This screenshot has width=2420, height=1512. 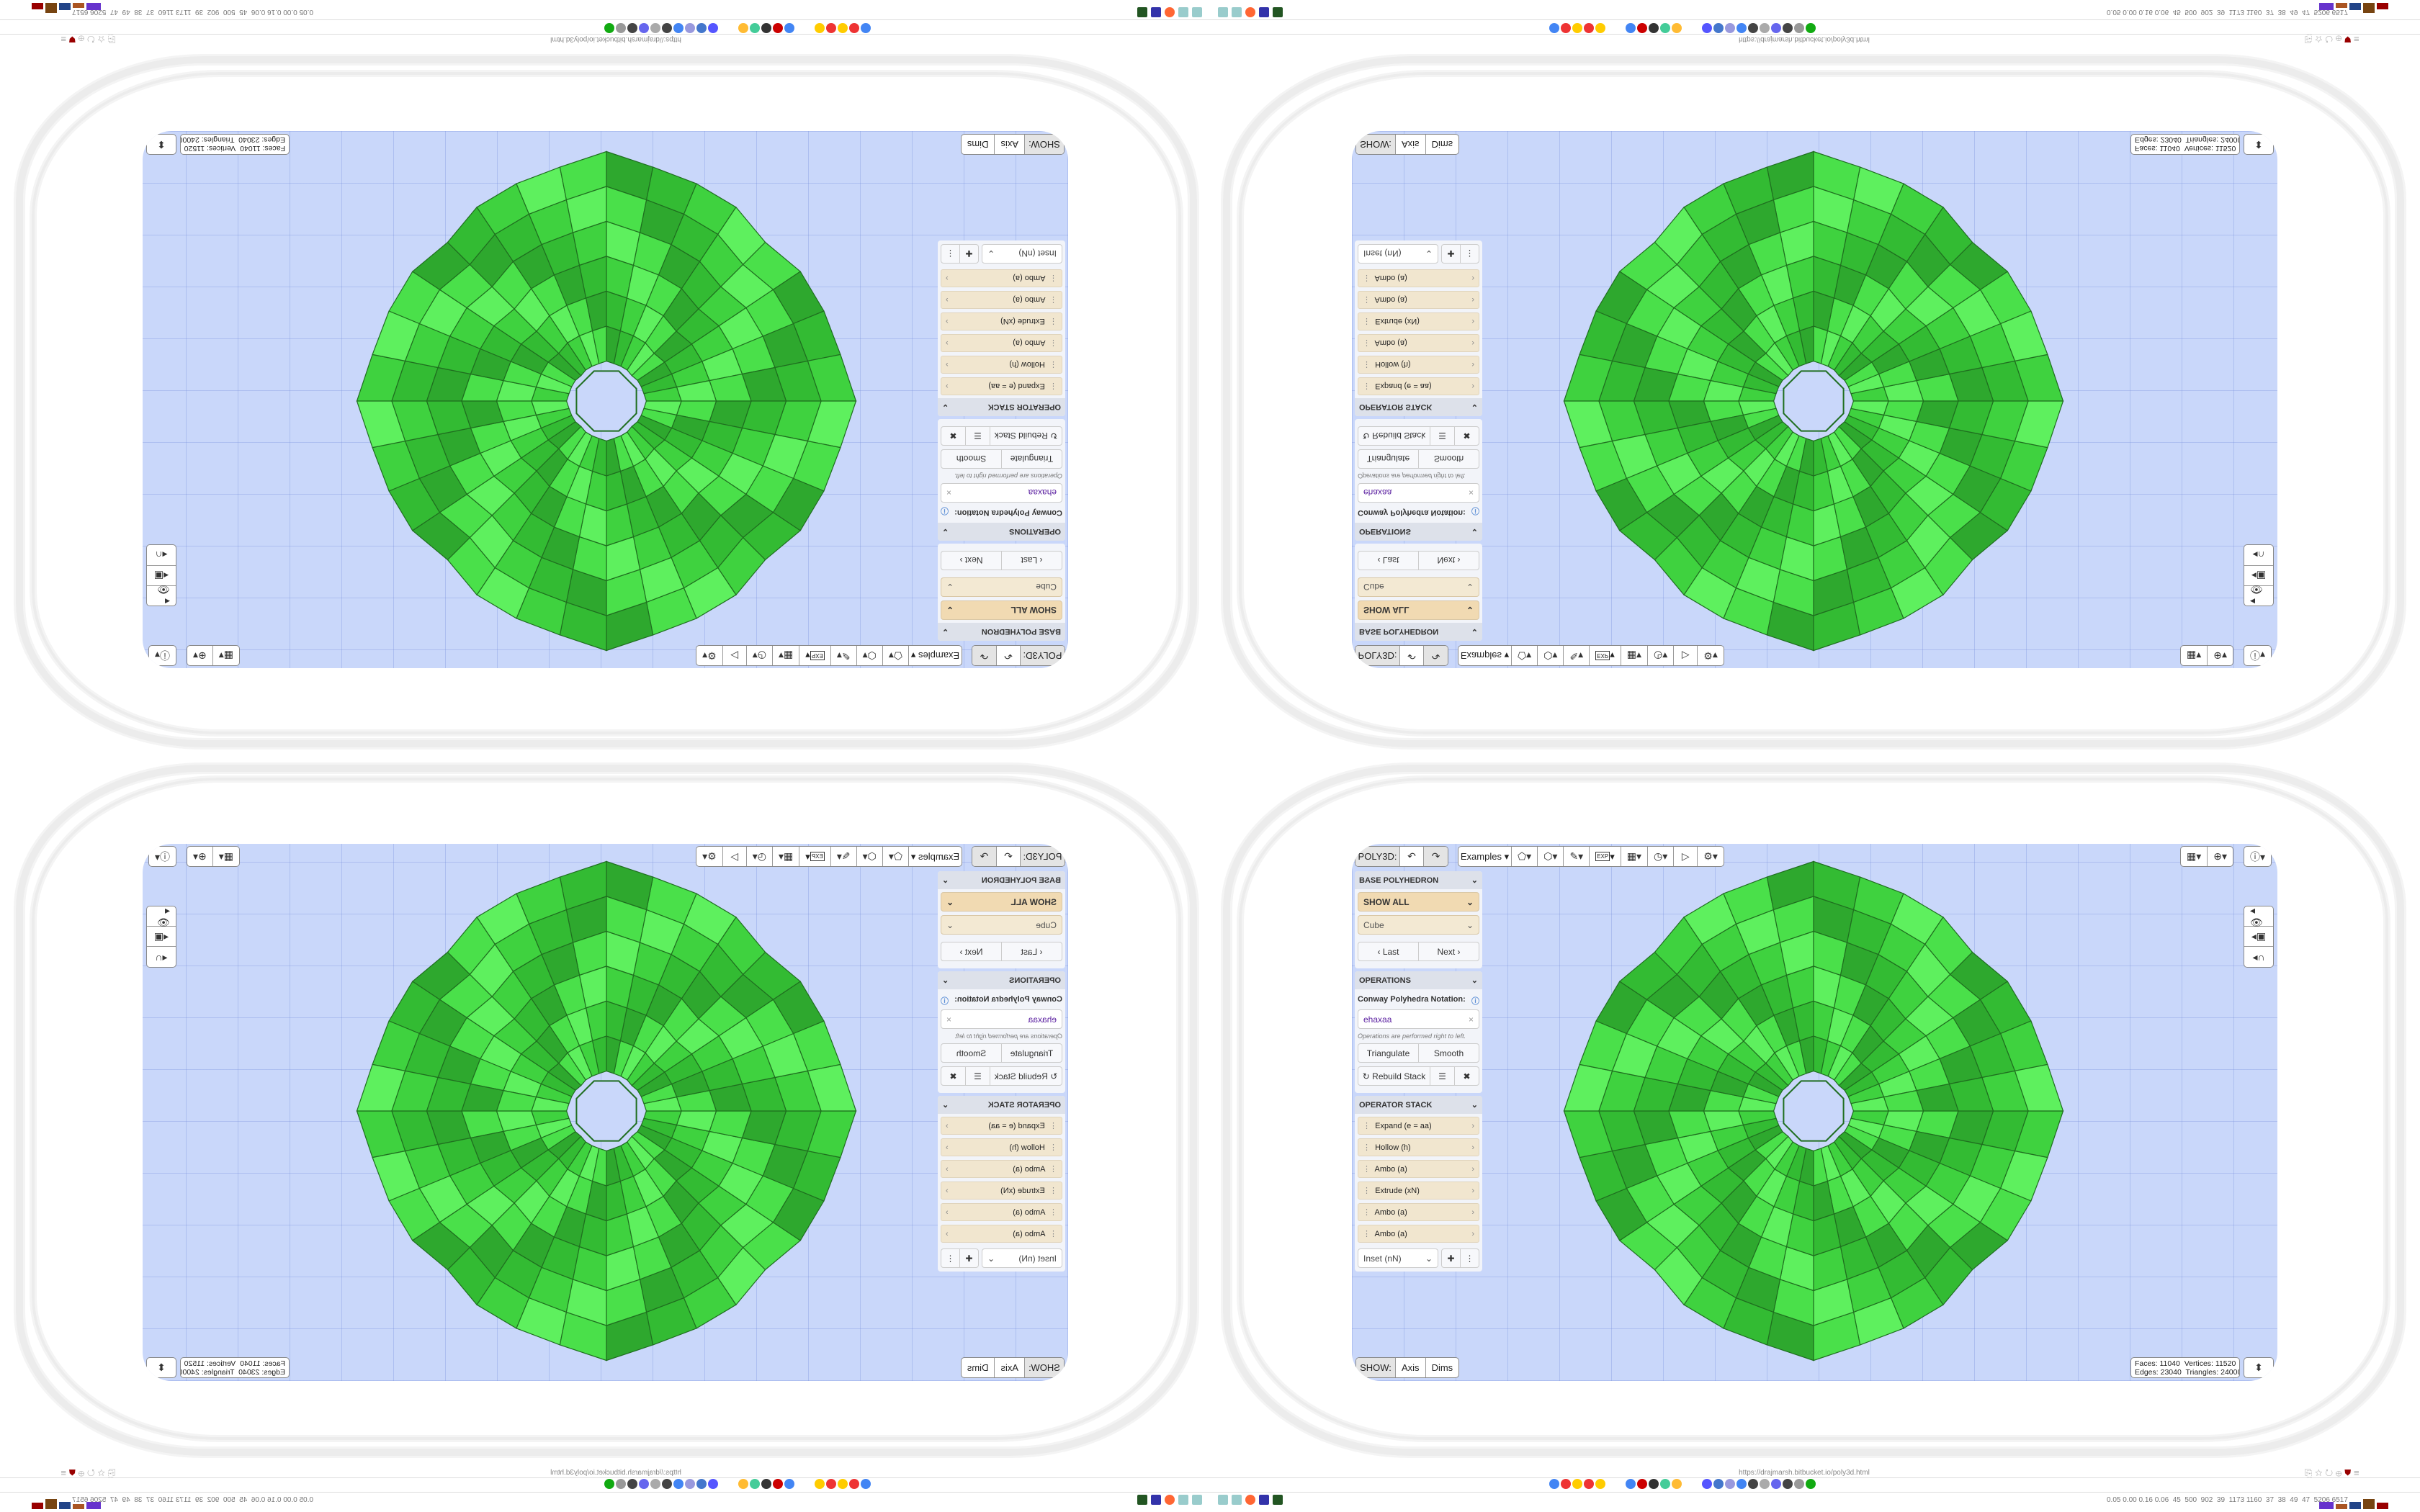 I want to click on translate-icon: ⎘, so click(x=2309, y=39).